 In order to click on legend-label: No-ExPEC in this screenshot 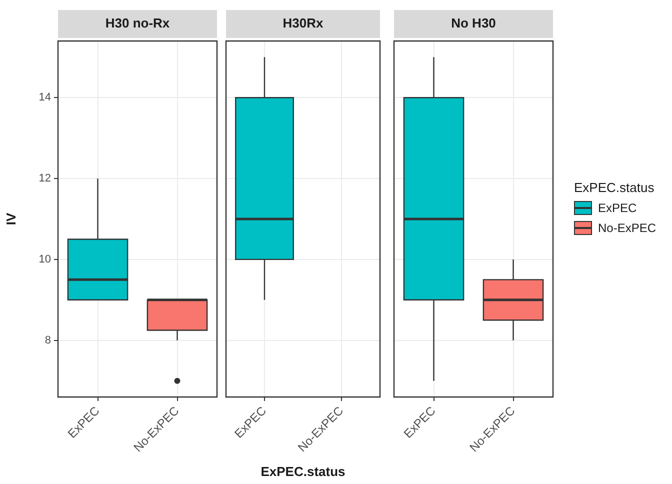, I will do `click(627, 228)`.